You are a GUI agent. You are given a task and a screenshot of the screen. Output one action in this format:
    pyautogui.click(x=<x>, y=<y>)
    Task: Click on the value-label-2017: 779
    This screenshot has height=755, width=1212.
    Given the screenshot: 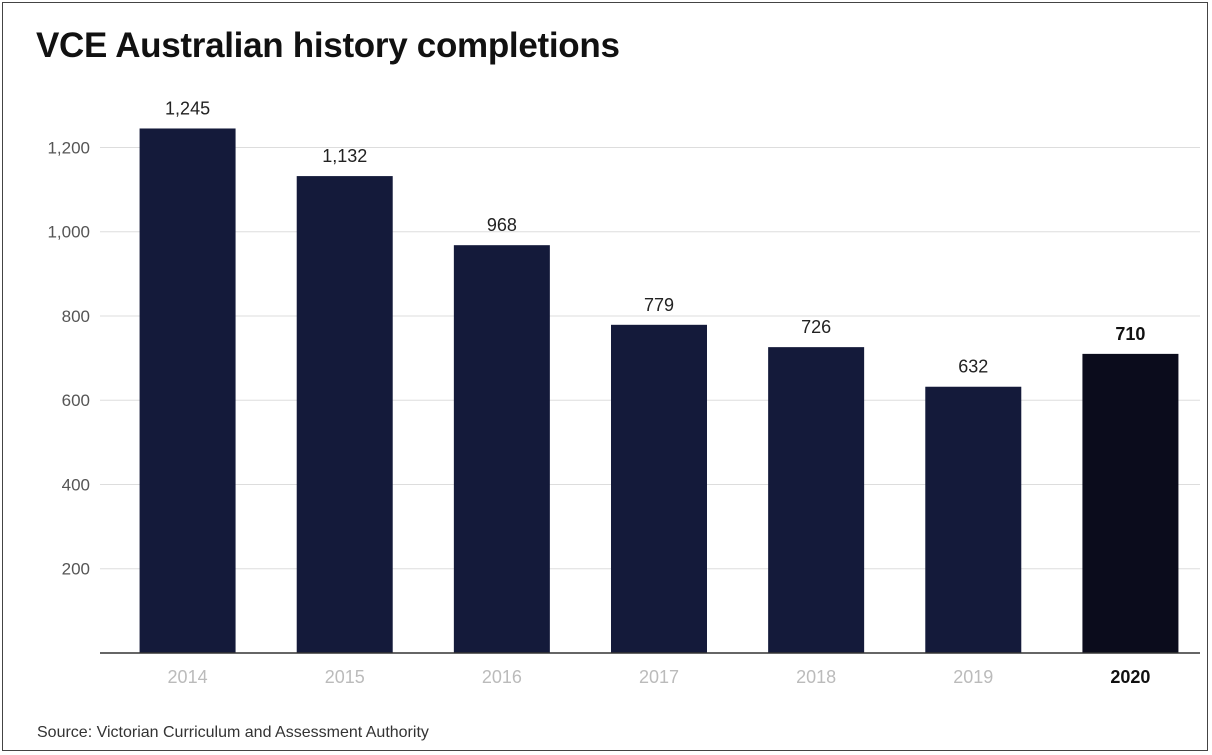 What is the action you would take?
    pyautogui.click(x=659, y=305)
    